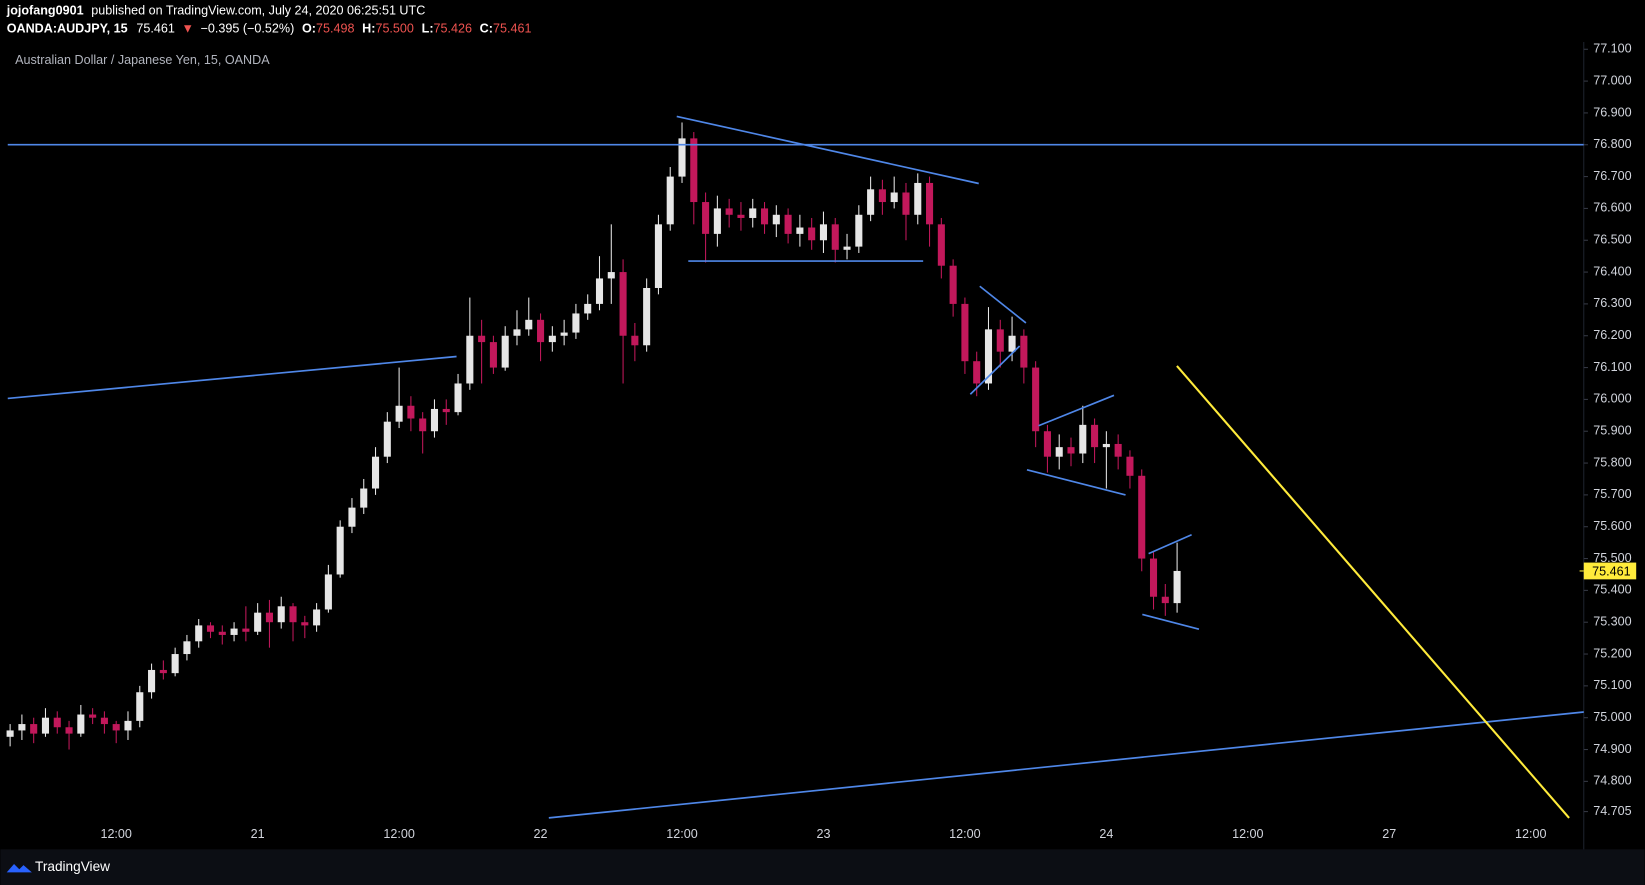 The image size is (1645, 885). I want to click on logo-icon, so click(19, 868).